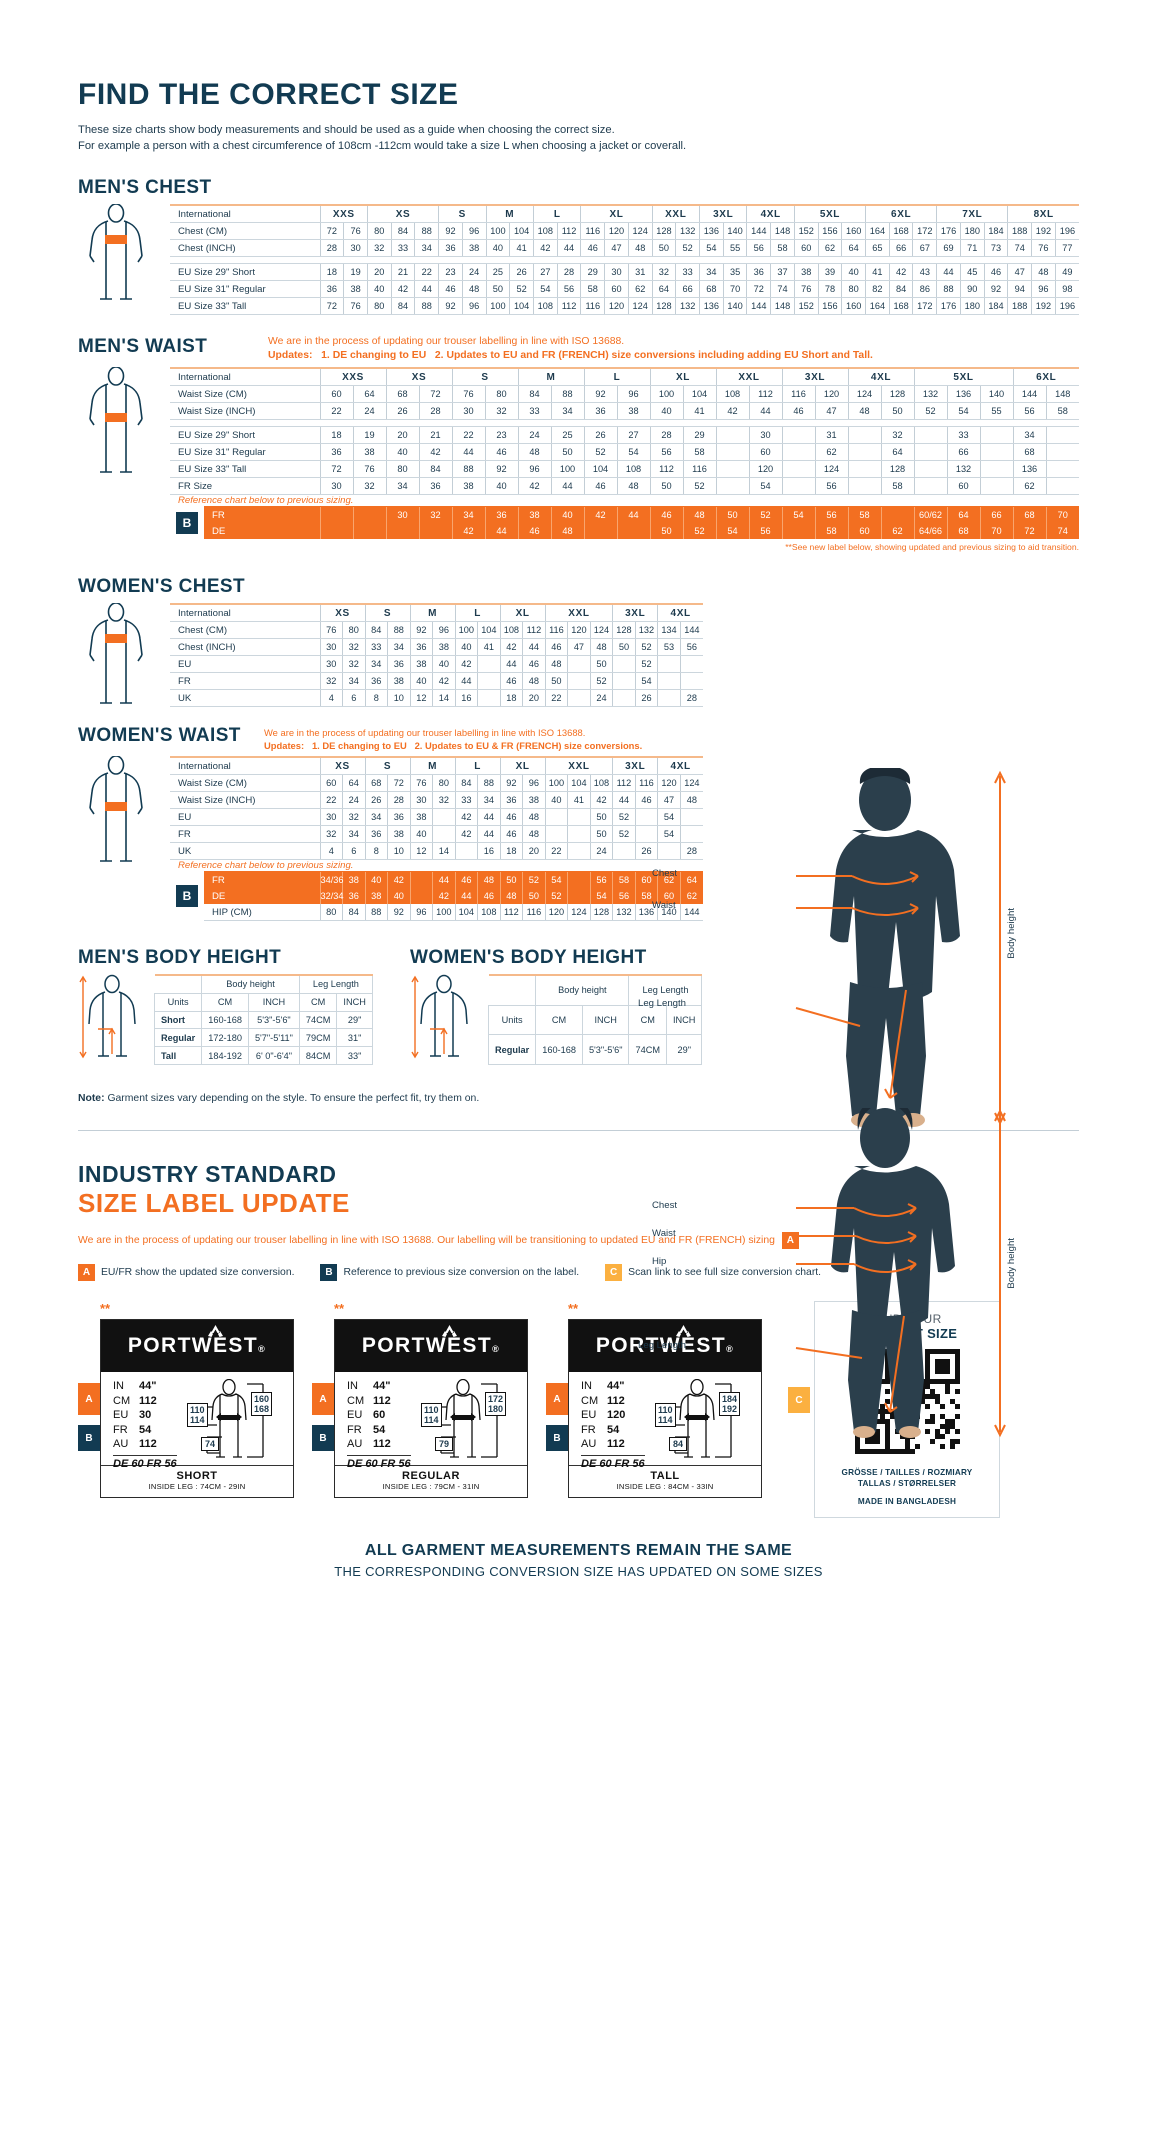  Describe the element at coordinates (382, 1386) in the screenshot. I see `spec-value: 44"` at that location.